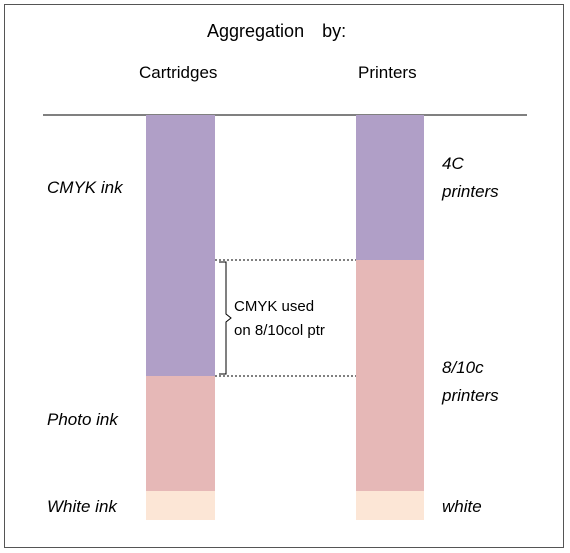 Image resolution: width=570 pixels, height=553 pixels. I want to click on label-white-printers: white, so click(462, 506).